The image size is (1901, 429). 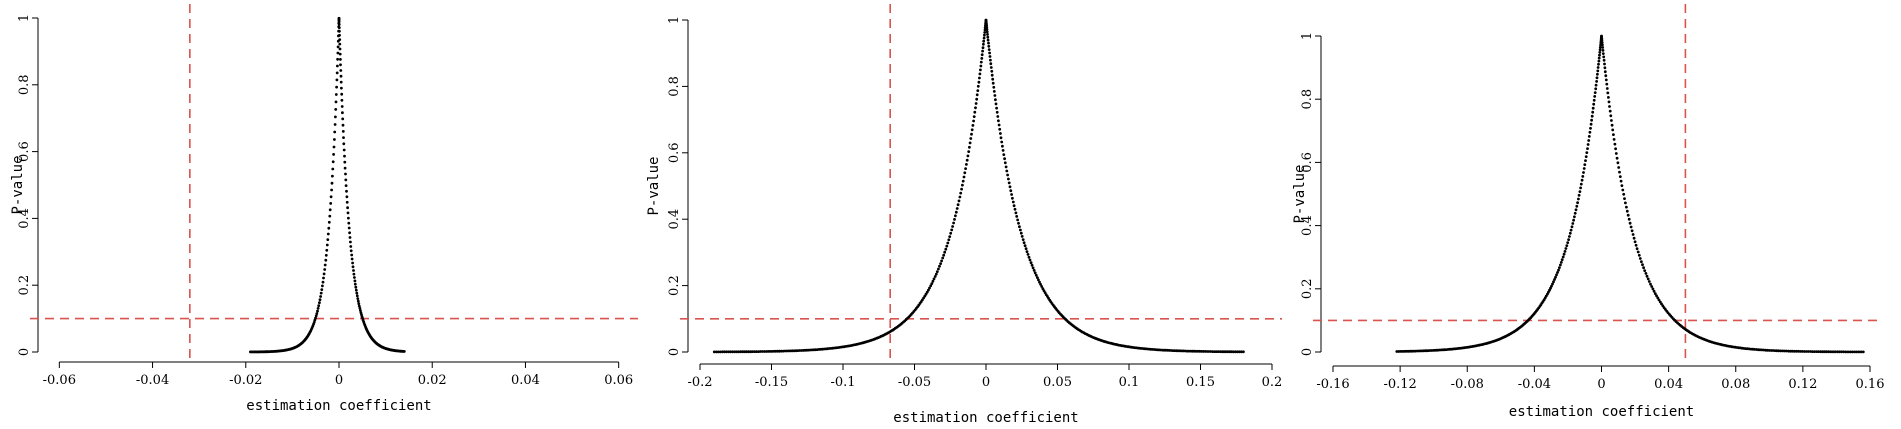 What do you see at coordinates (699, 382) in the screenshot?
I see `x-tick-label: -0.2` at bounding box center [699, 382].